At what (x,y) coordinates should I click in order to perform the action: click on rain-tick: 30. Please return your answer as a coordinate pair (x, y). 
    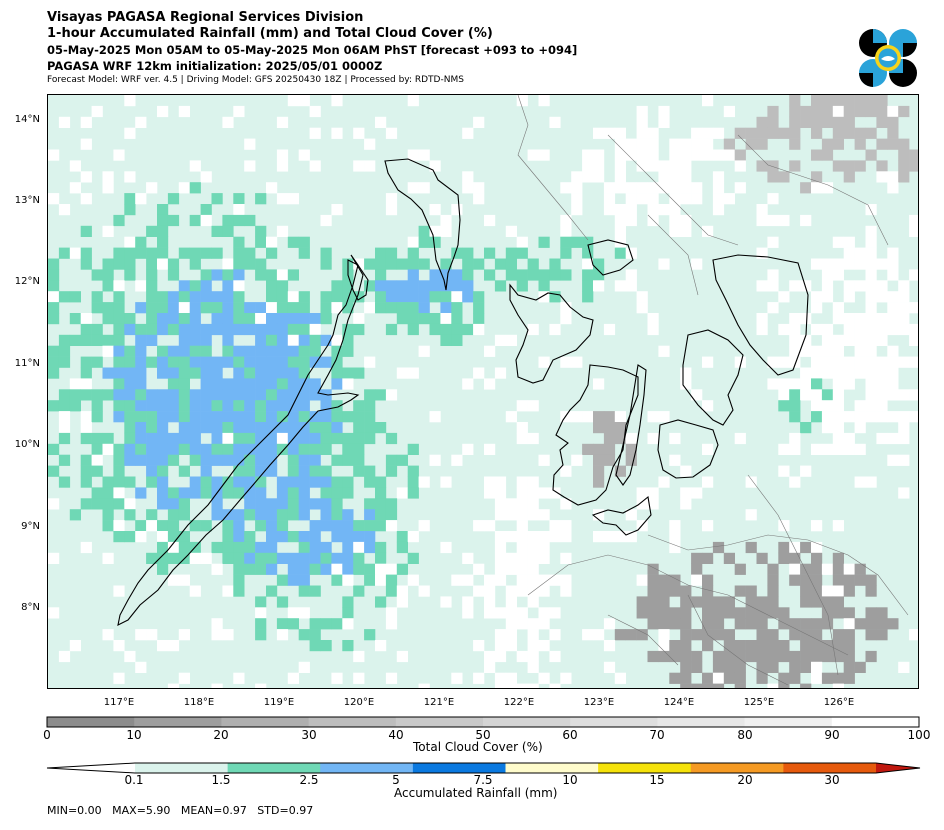
    Looking at the image, I should click on (832, 780).